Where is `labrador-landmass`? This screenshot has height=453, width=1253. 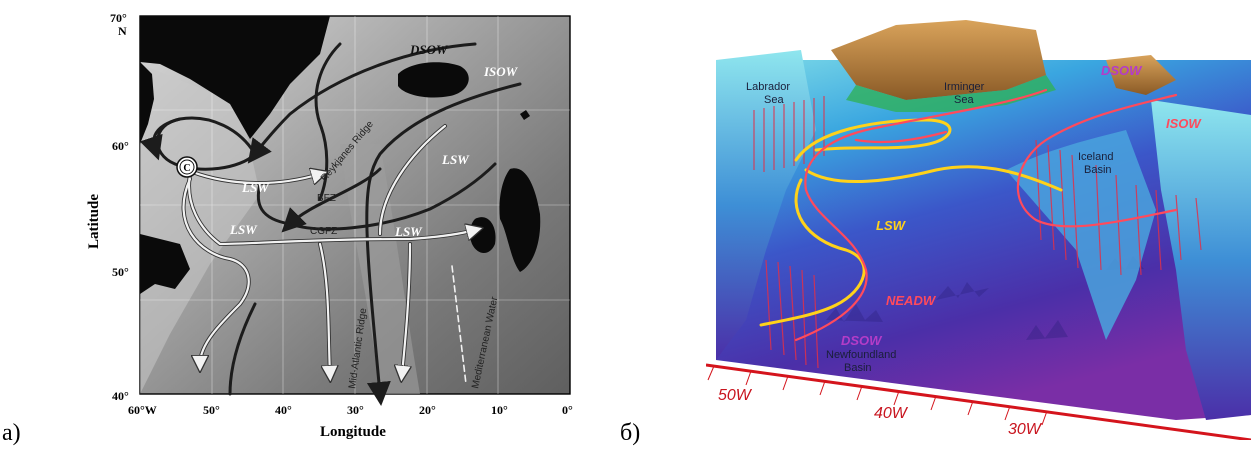
labrador-landmass is located at coordinates (147, 103).